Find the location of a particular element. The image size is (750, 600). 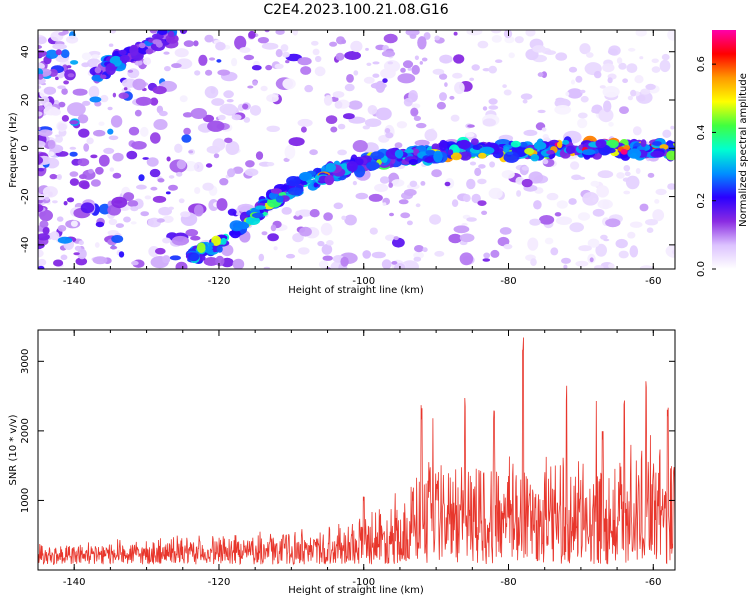

spectrogram-ytick-label: 40 is located at coordinates (25, 51).